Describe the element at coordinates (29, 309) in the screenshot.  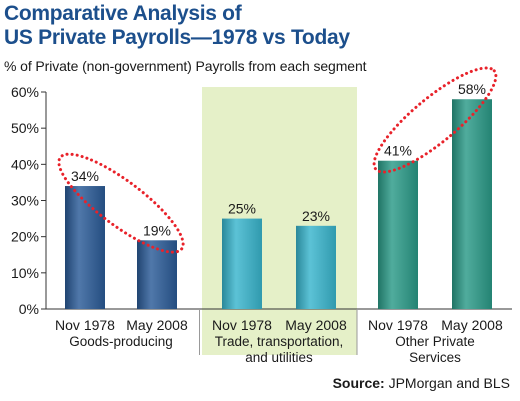
I see `y-tick-label: 0%` at that location.